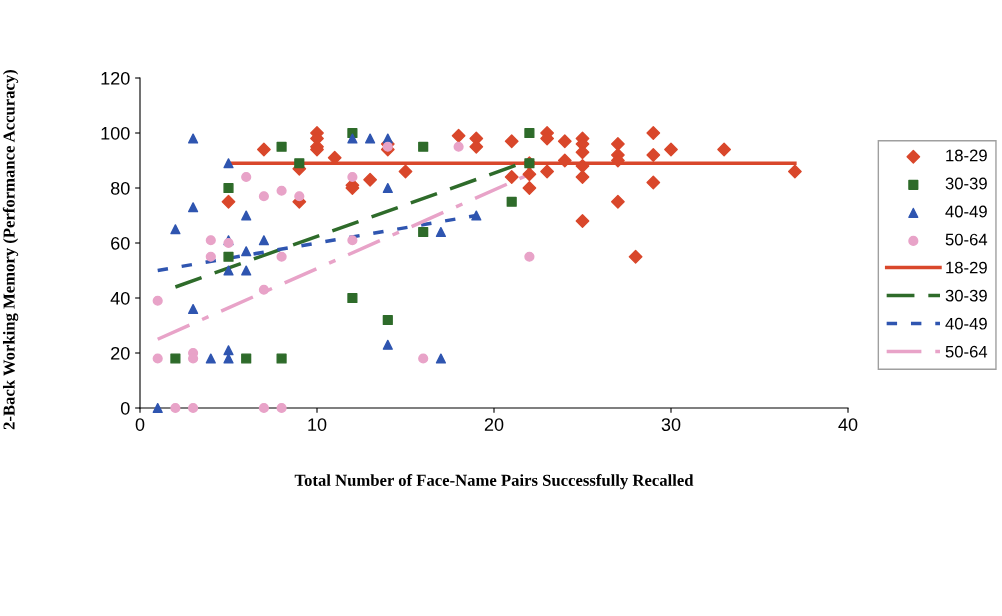 The width and height of the screenshot is (1002, 616). Describe the element at coordinates (120, 353) in the screenshot. I see `y-tick-label: 20` at that location.